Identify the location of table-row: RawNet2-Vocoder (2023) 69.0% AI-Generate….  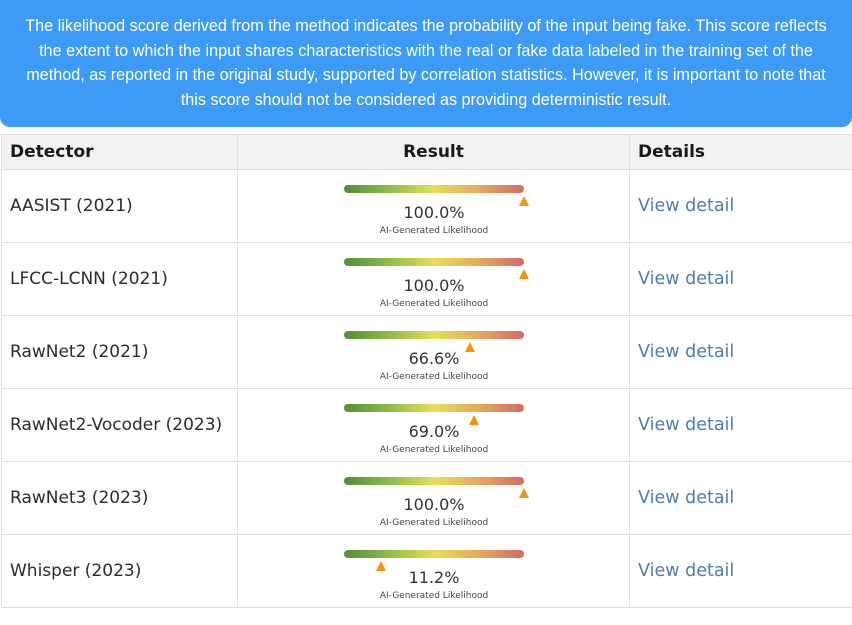
(426, 425).